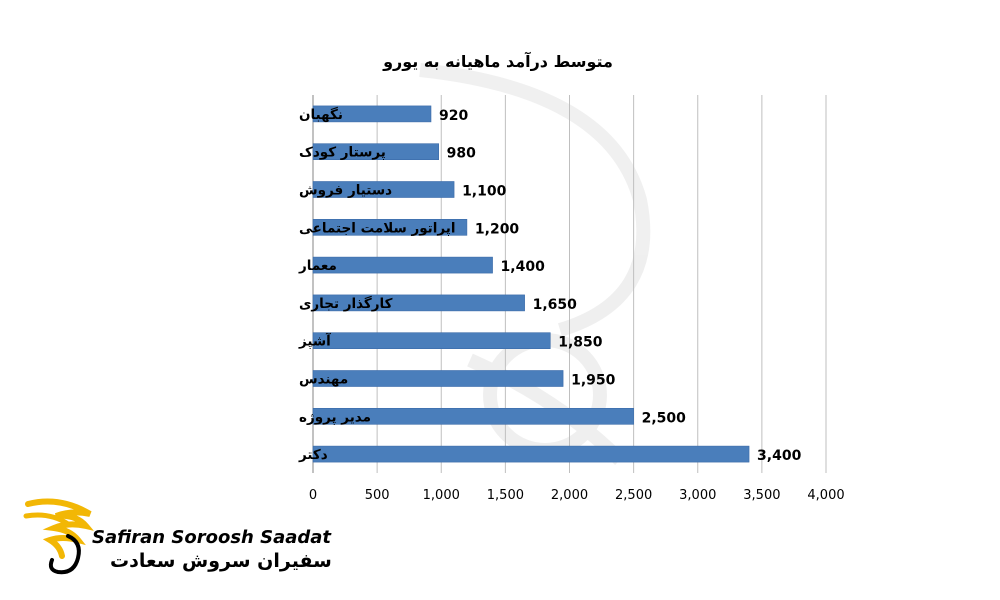  What do you see at coordinates (58, 536) in the screenshot?
I see `phoenix-logo-icon` at bounding box center [58, 536].